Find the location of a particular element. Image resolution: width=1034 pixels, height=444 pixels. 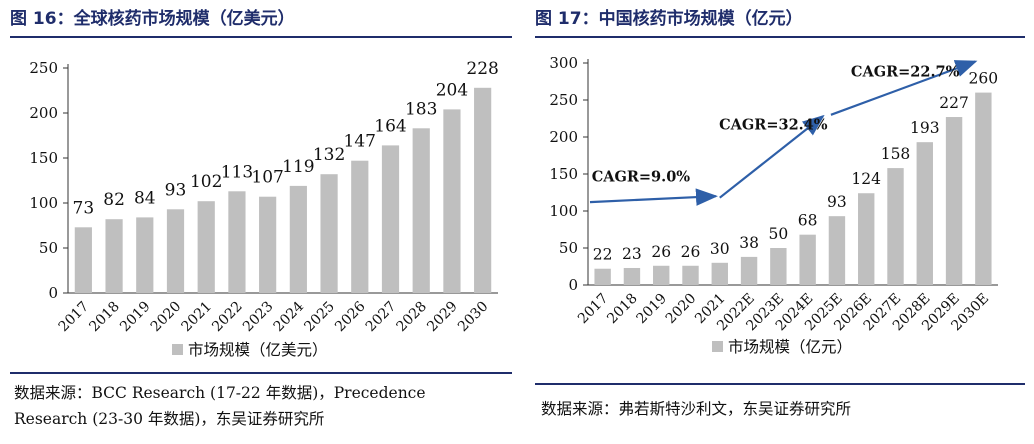

x-tick-label: 2023 is located at coordinates (258, 317).